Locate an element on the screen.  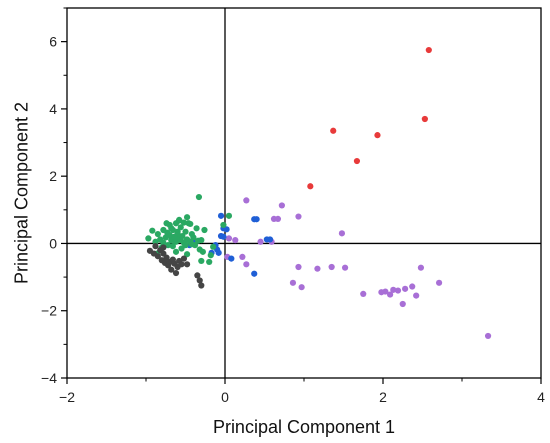
y-tick-label: 4 is located at coordinates (53, 109).